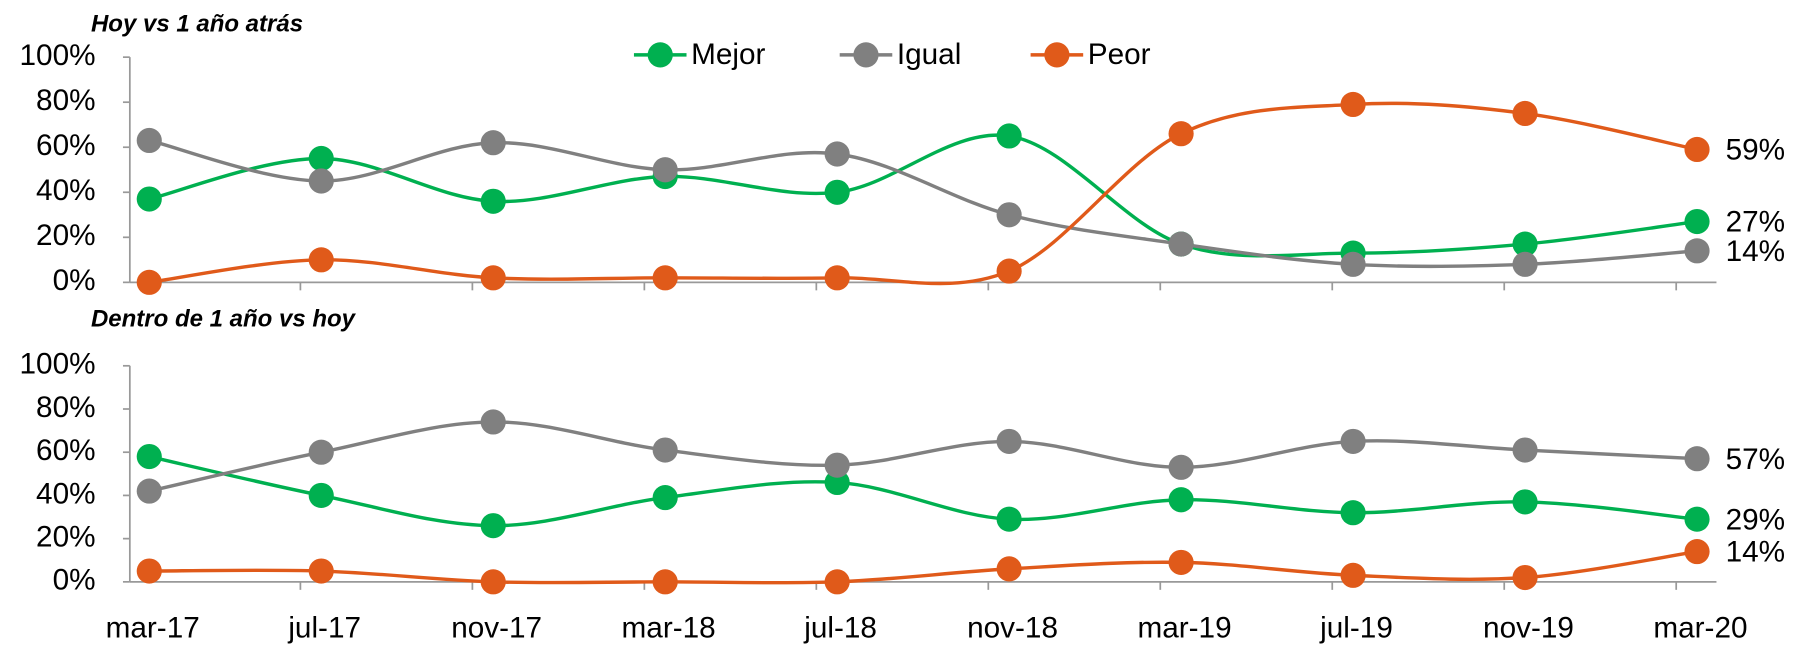 This screenshot has width=1796, height=652. Describe the element at coordinates (1356, 628) in the screenshot. I see `x-tick-label: jul-19` at that location.